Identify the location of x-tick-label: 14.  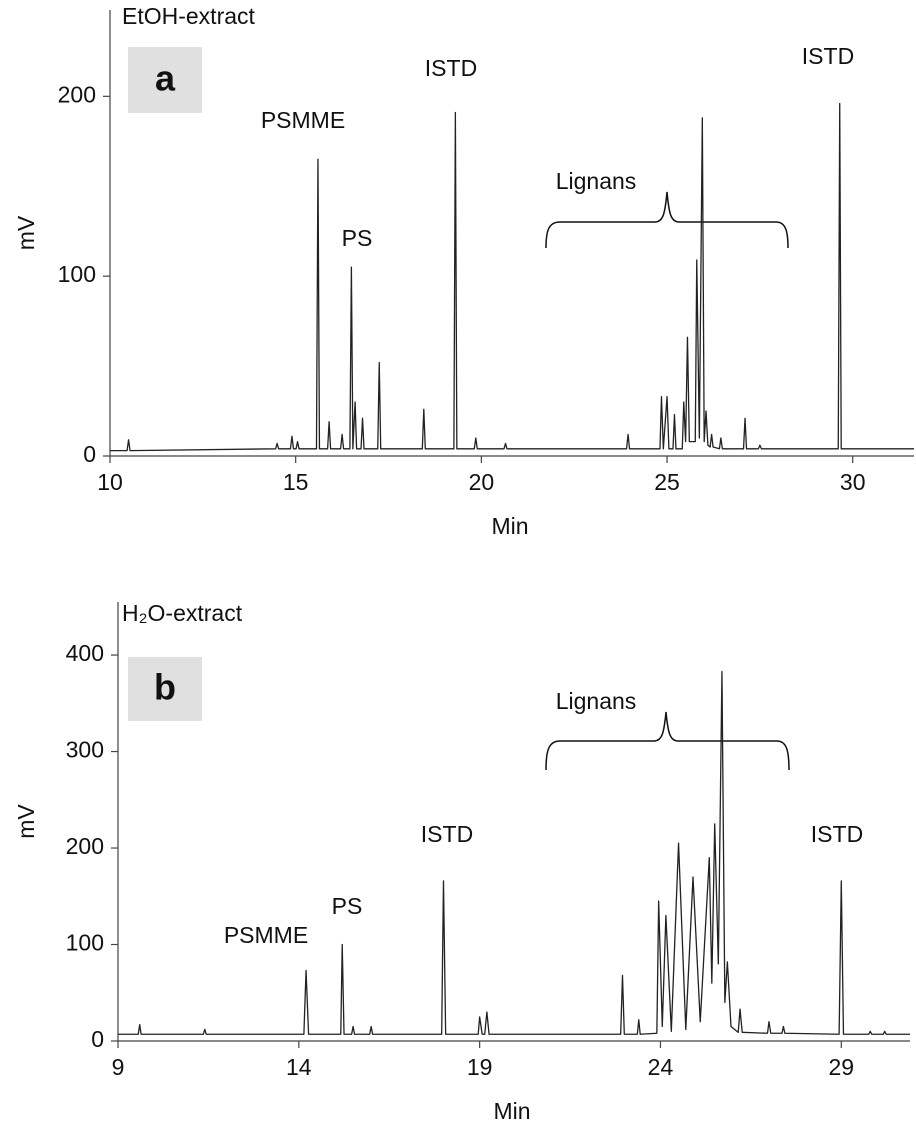
(299, 1067).